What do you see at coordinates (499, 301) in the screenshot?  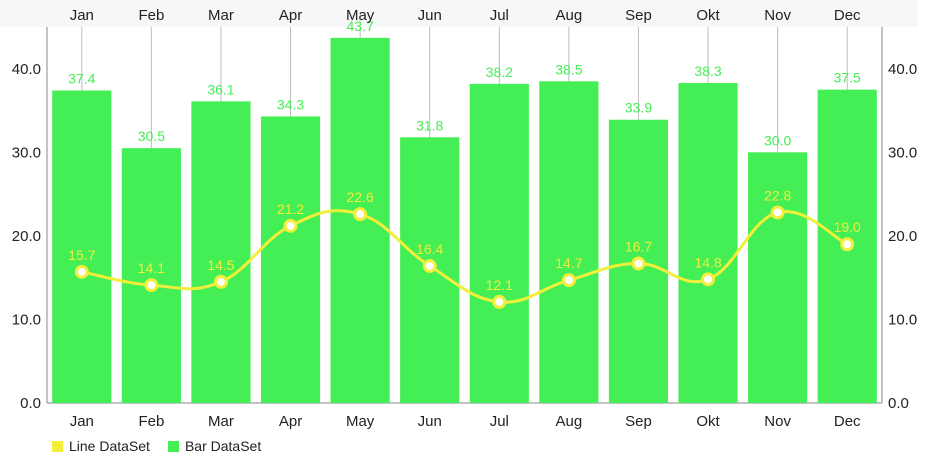 I see `line-point-jul` at bounding box center [499, 301].